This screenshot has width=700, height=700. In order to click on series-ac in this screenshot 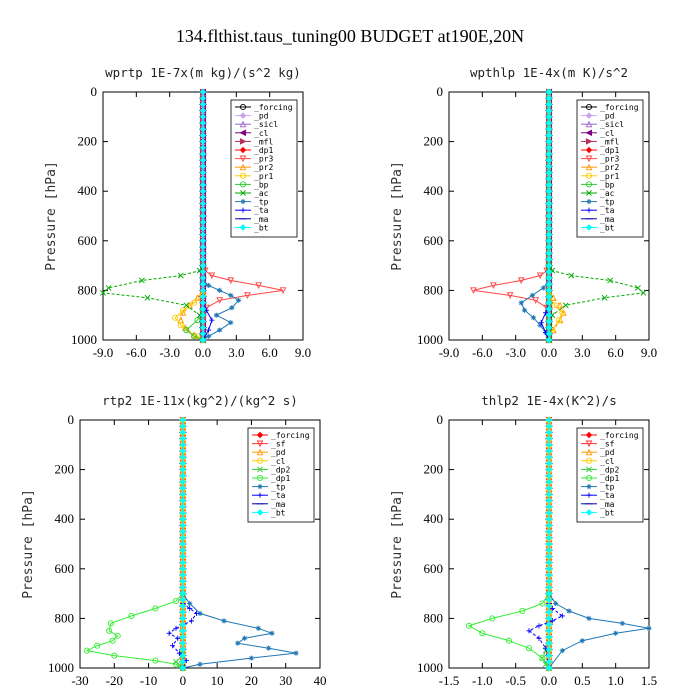, I will do `click(596, 302)`.